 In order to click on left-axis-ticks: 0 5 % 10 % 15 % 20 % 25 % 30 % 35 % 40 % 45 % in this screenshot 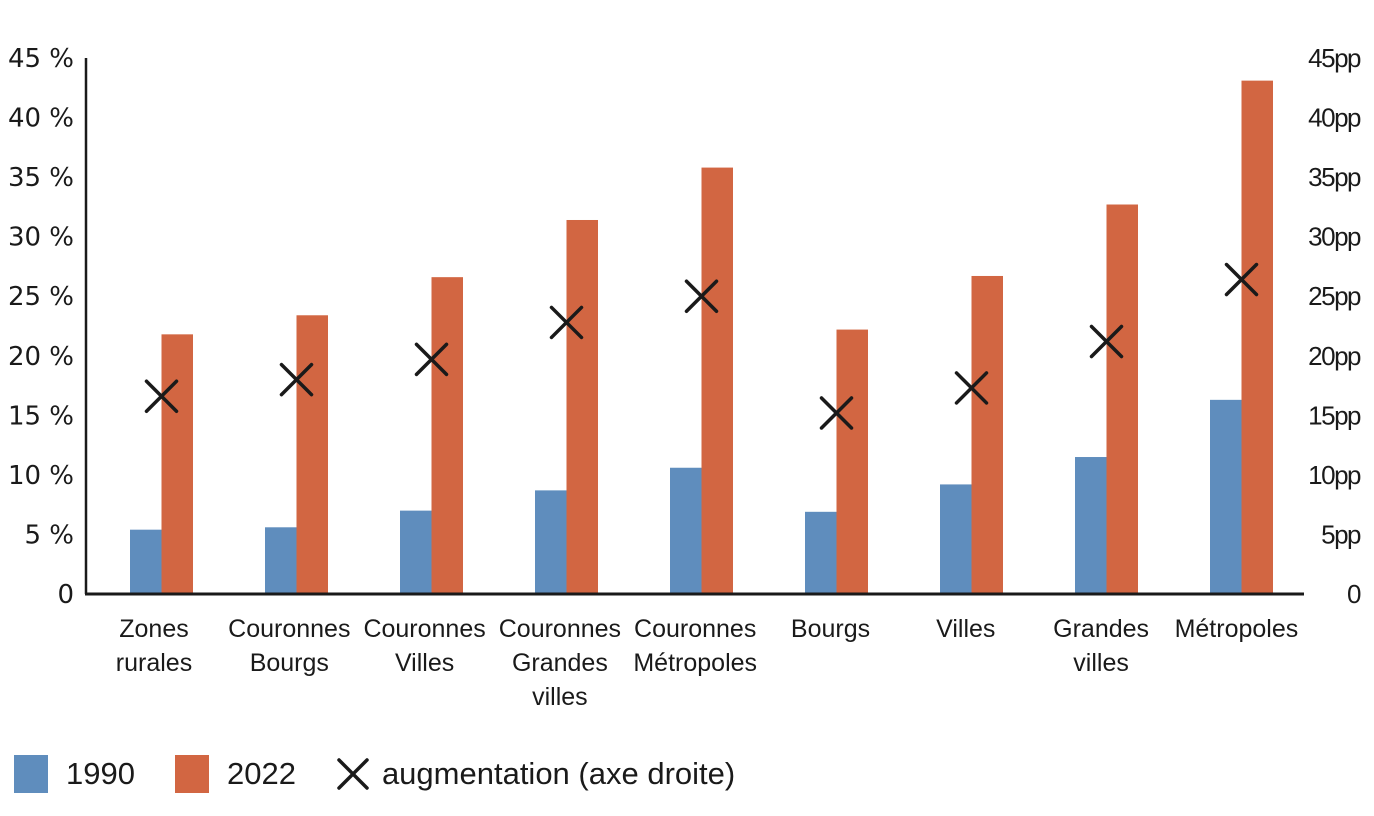, I will do `click(41, 327)`.